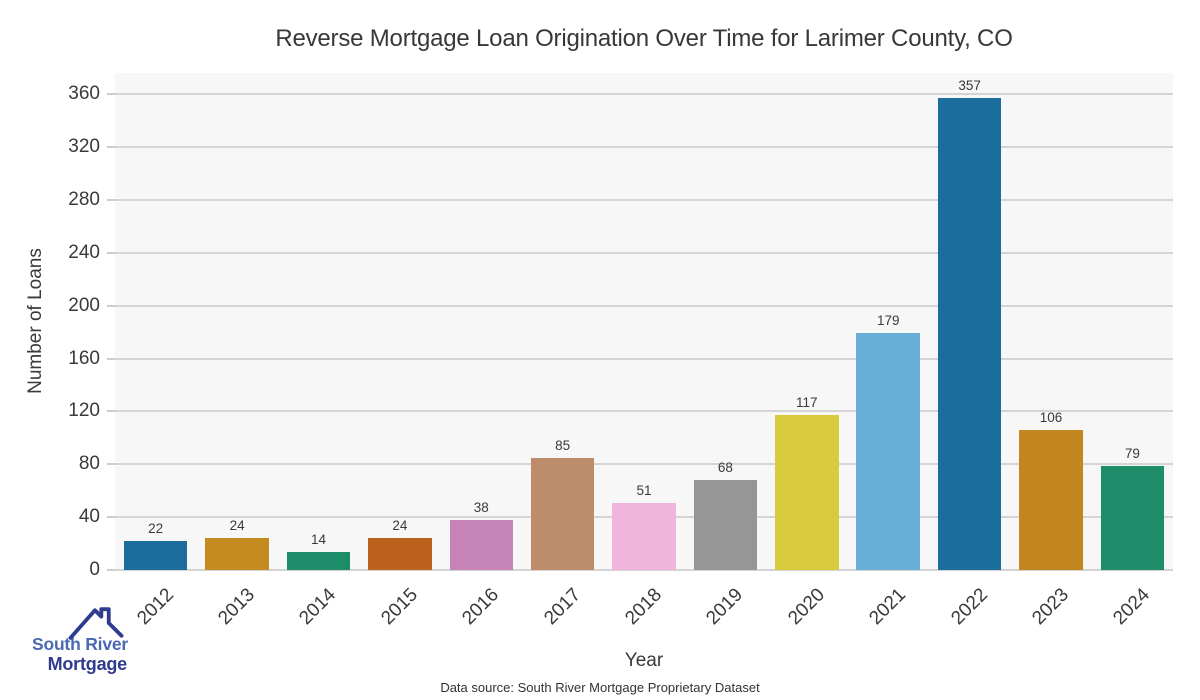  What do you see at coordinates (1132, 321) in the screenshot?
I see `bar-slot: 79` at bounding box center [1132, 321].